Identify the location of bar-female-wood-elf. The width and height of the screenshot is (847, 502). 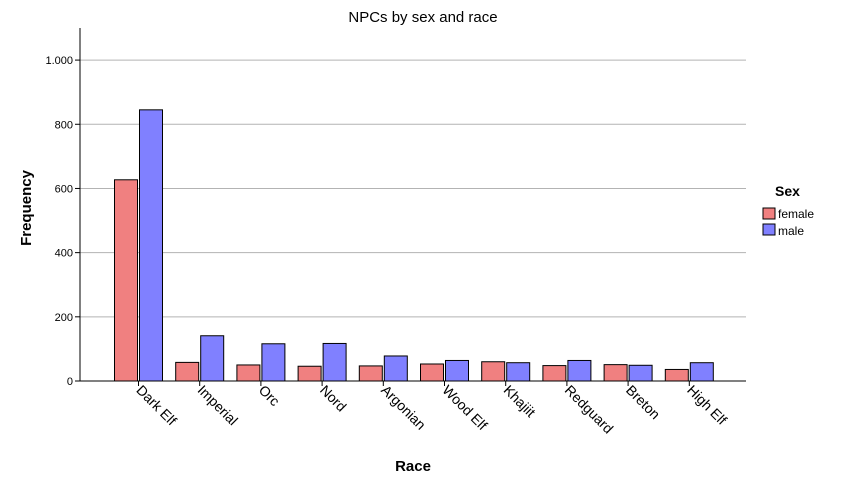
(432, 372).